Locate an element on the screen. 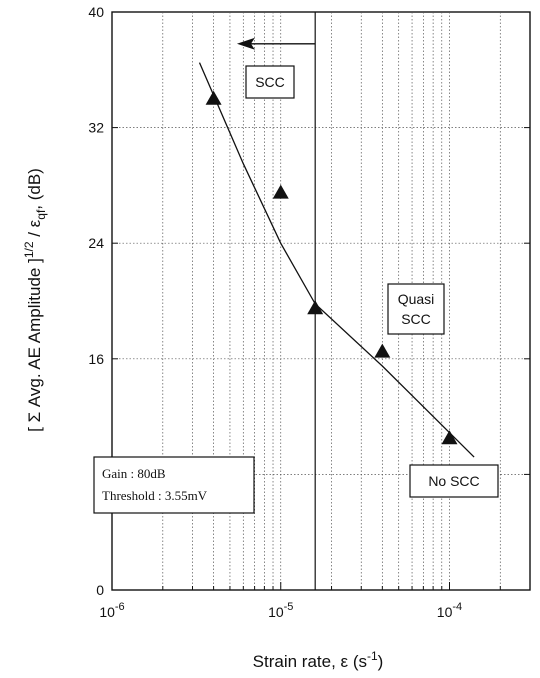 Image resolution: width=540 pixels, height=678 pixels. x-tick-label: 10⁻⁵ is located at coordinates (280, 610).